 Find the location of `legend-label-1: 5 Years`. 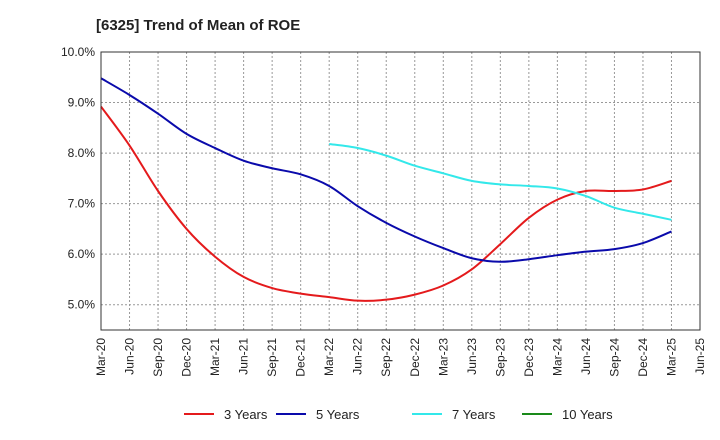

legend-label-1: 5 Years is located at coordinates (338, 414).